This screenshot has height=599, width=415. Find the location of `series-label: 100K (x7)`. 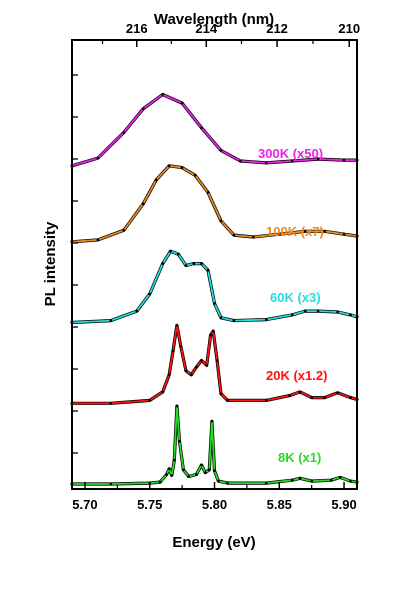

series-label: 100K (x7) is located at coordinates (295, 231).